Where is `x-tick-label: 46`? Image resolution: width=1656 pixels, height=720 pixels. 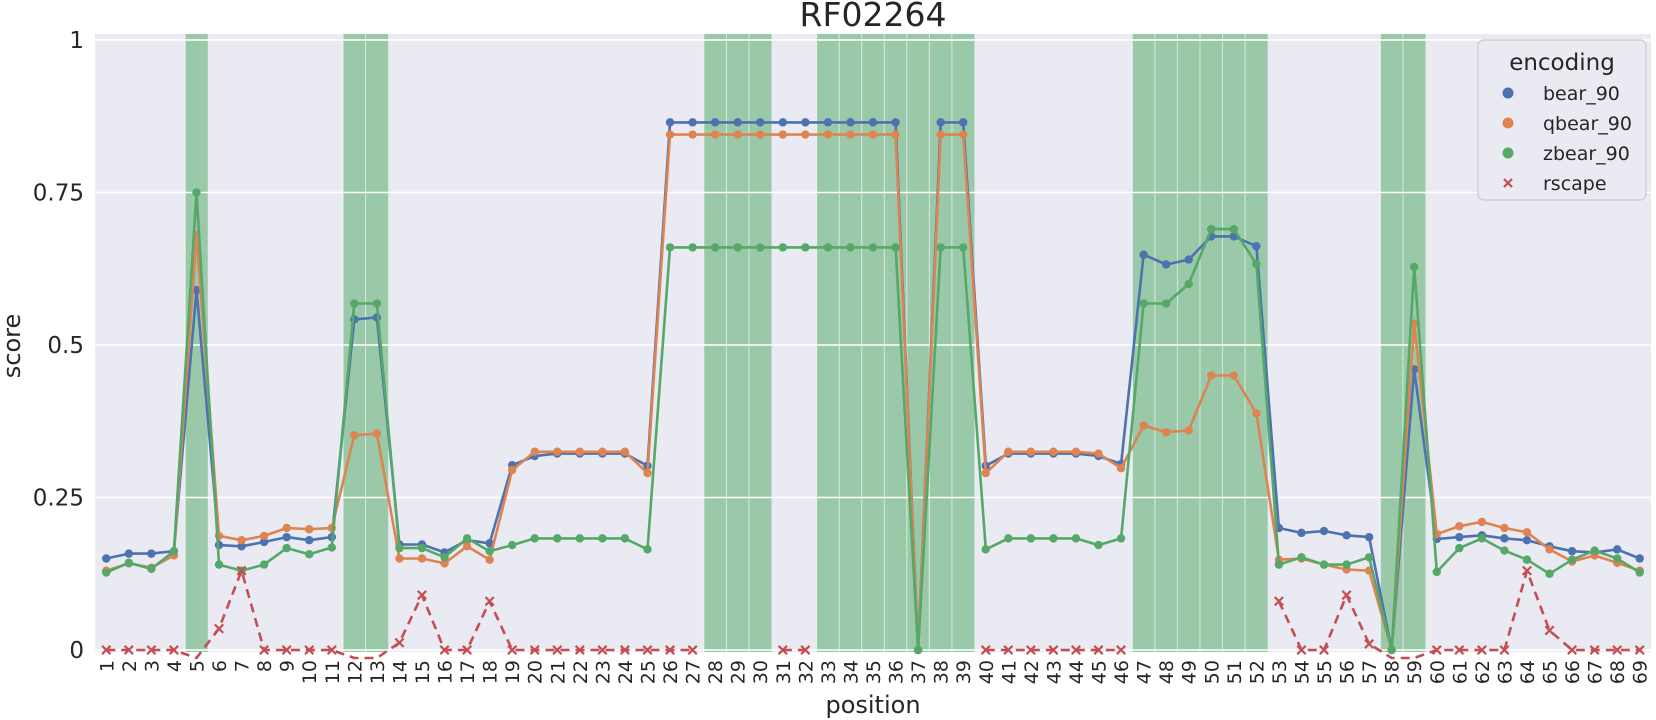
x-tick-label: 46 is located at coordinates (1122, 672).